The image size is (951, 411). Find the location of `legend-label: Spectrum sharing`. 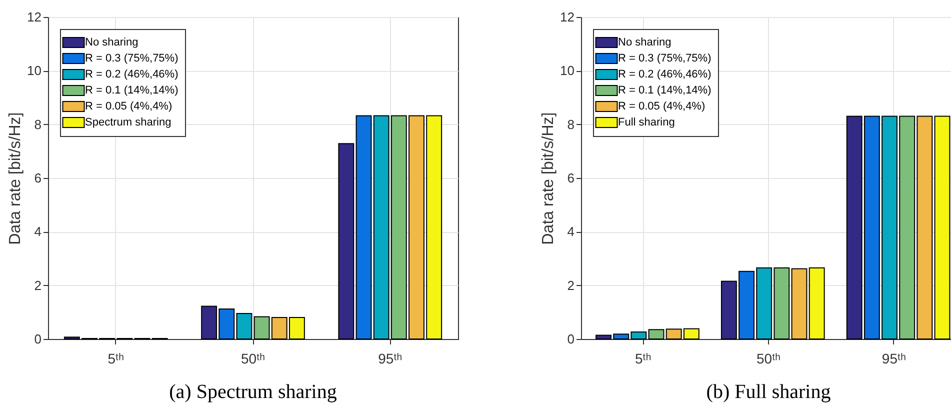

legend-label: Spectrum sharing is located at coordinates (128, 122).